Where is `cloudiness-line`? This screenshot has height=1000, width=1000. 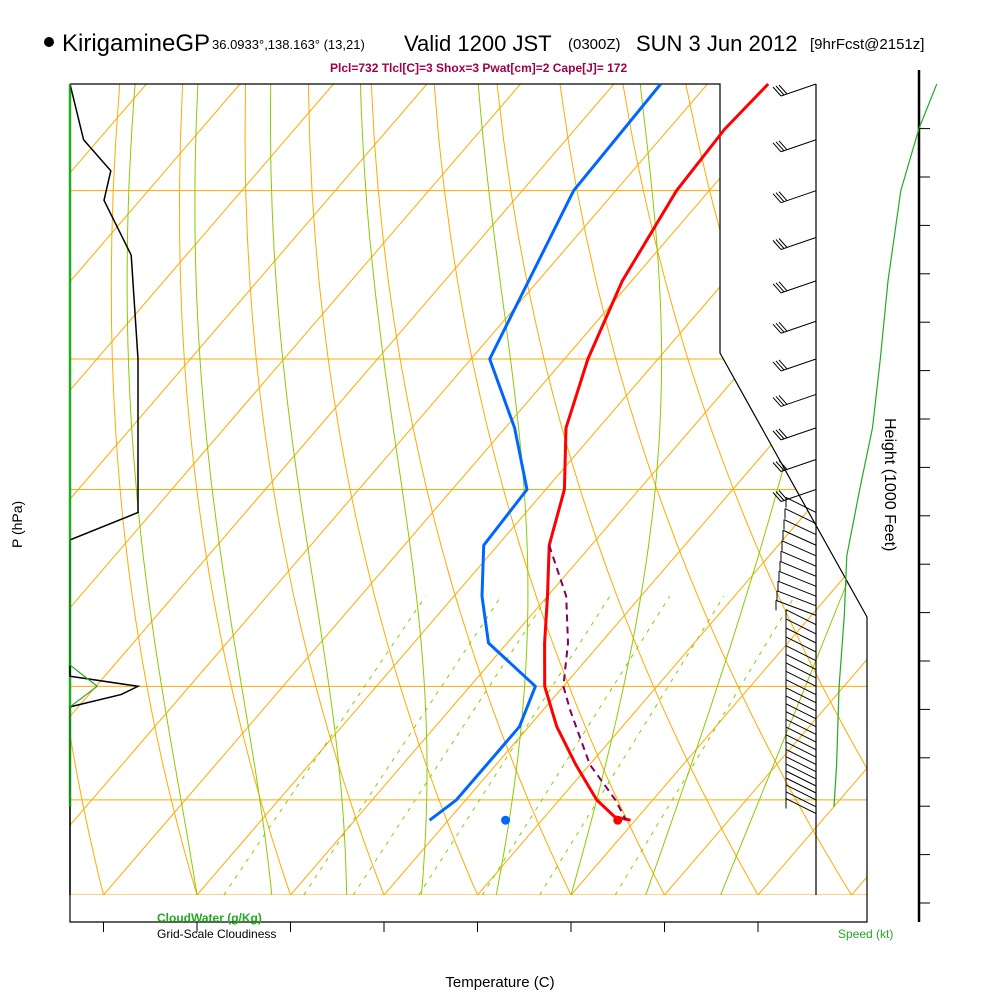 cloudiness-line is located at coordinates (105, 489).